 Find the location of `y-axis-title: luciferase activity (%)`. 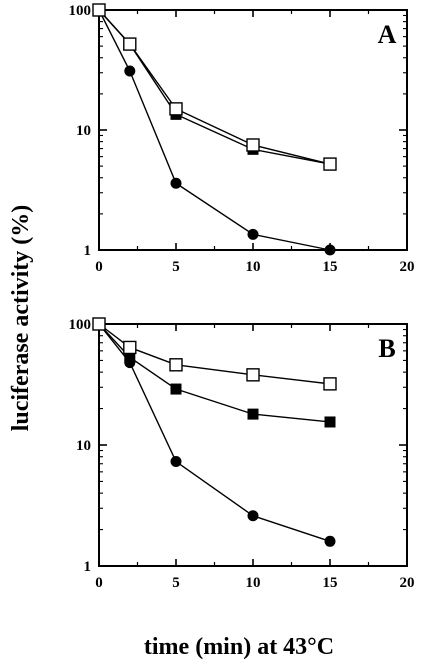

y-axis-title: luciferase activity (%) is located at coordinates (21, 318).